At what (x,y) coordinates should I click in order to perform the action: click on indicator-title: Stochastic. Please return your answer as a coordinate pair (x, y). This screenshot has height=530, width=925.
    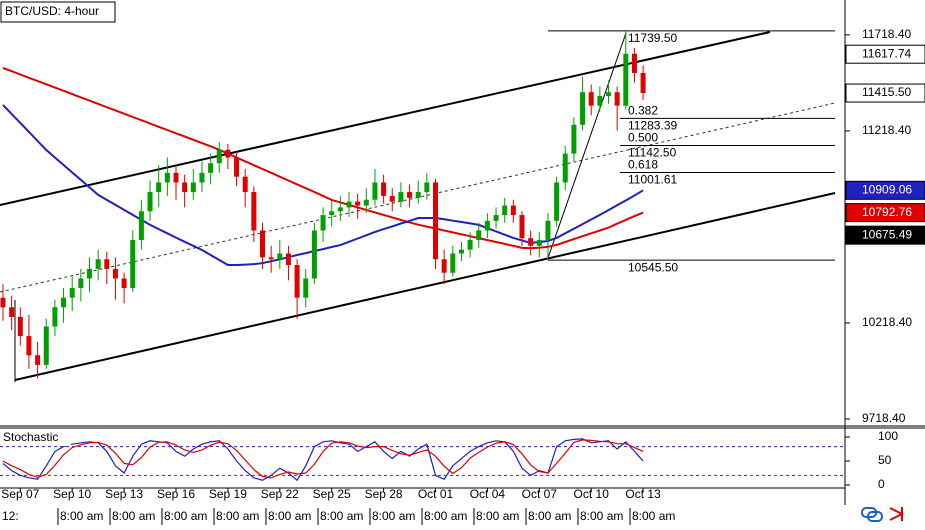
    Looking at the image, I should click on (30, 437).